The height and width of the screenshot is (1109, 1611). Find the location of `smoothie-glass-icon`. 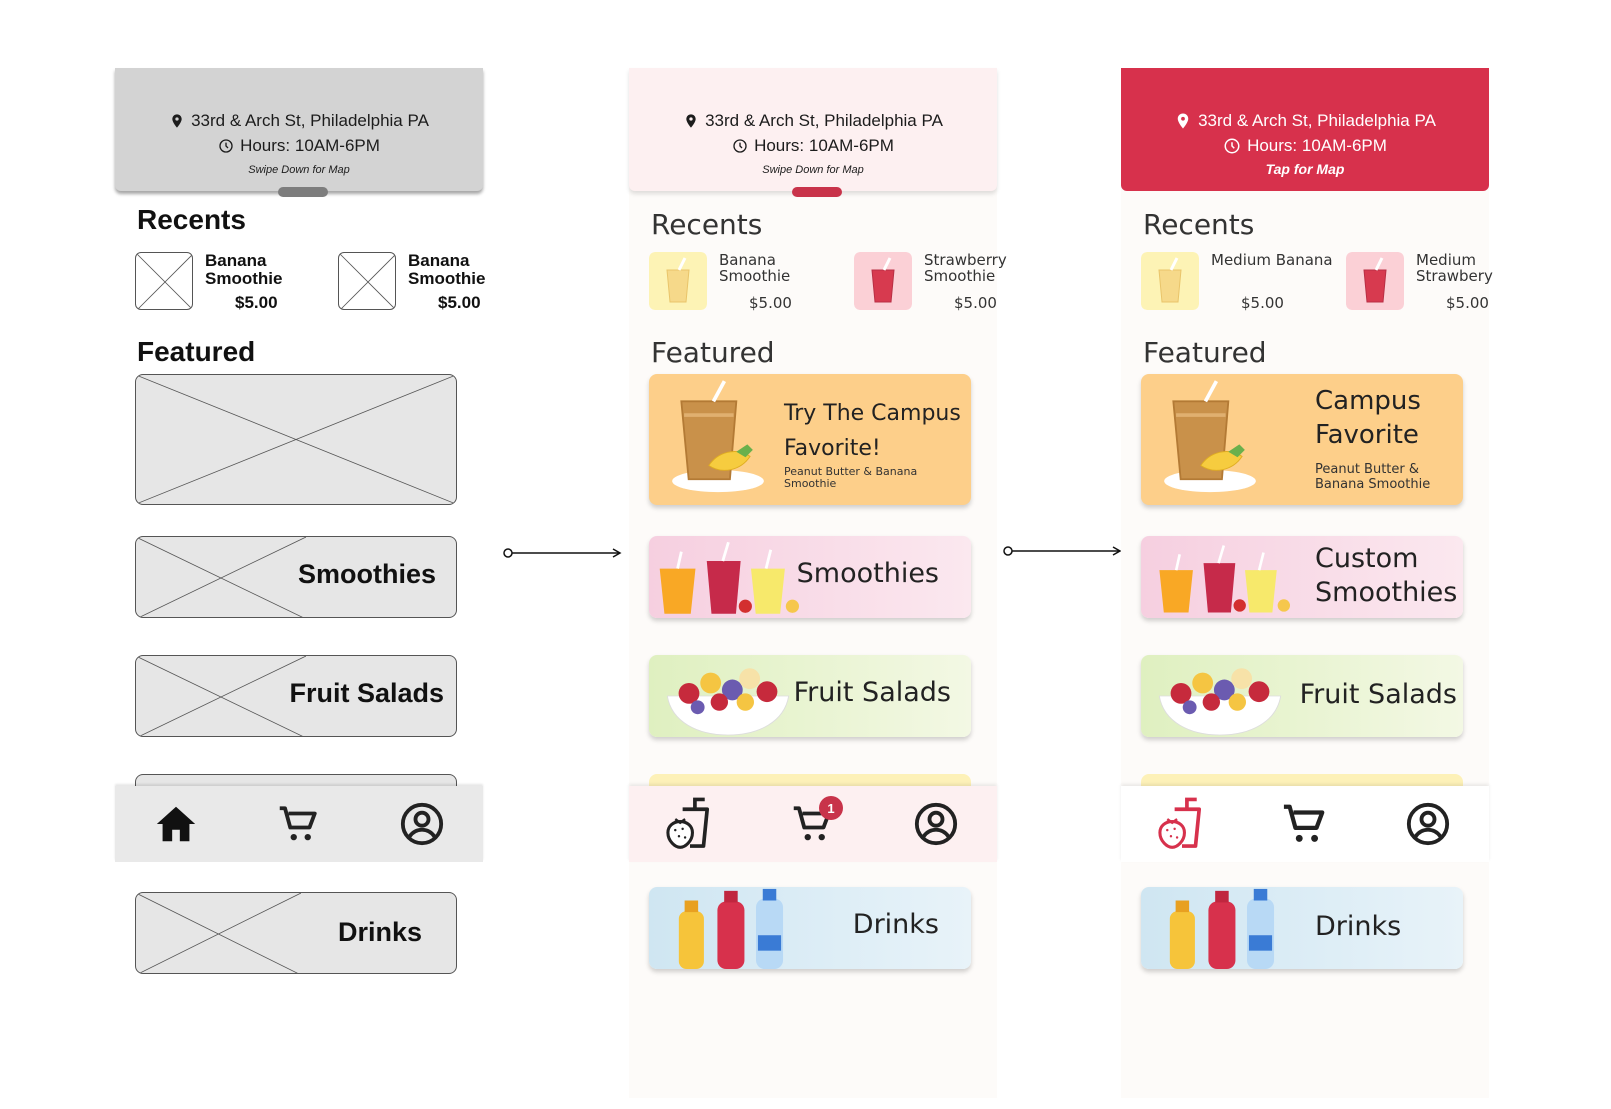

smoothie-glass-icon is located at coordinates (718, 436).